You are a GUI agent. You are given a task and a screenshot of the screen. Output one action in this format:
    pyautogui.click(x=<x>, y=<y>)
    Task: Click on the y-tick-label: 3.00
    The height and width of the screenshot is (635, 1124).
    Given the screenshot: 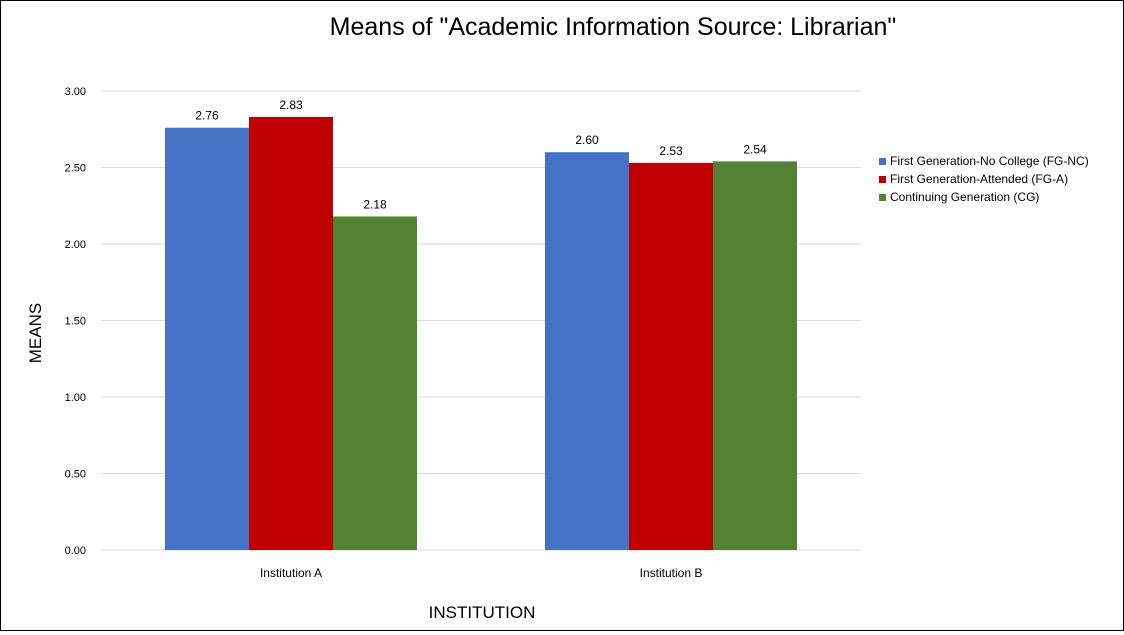 What is the action you would take?
    pyautogui.click(x=75, y=92)
    